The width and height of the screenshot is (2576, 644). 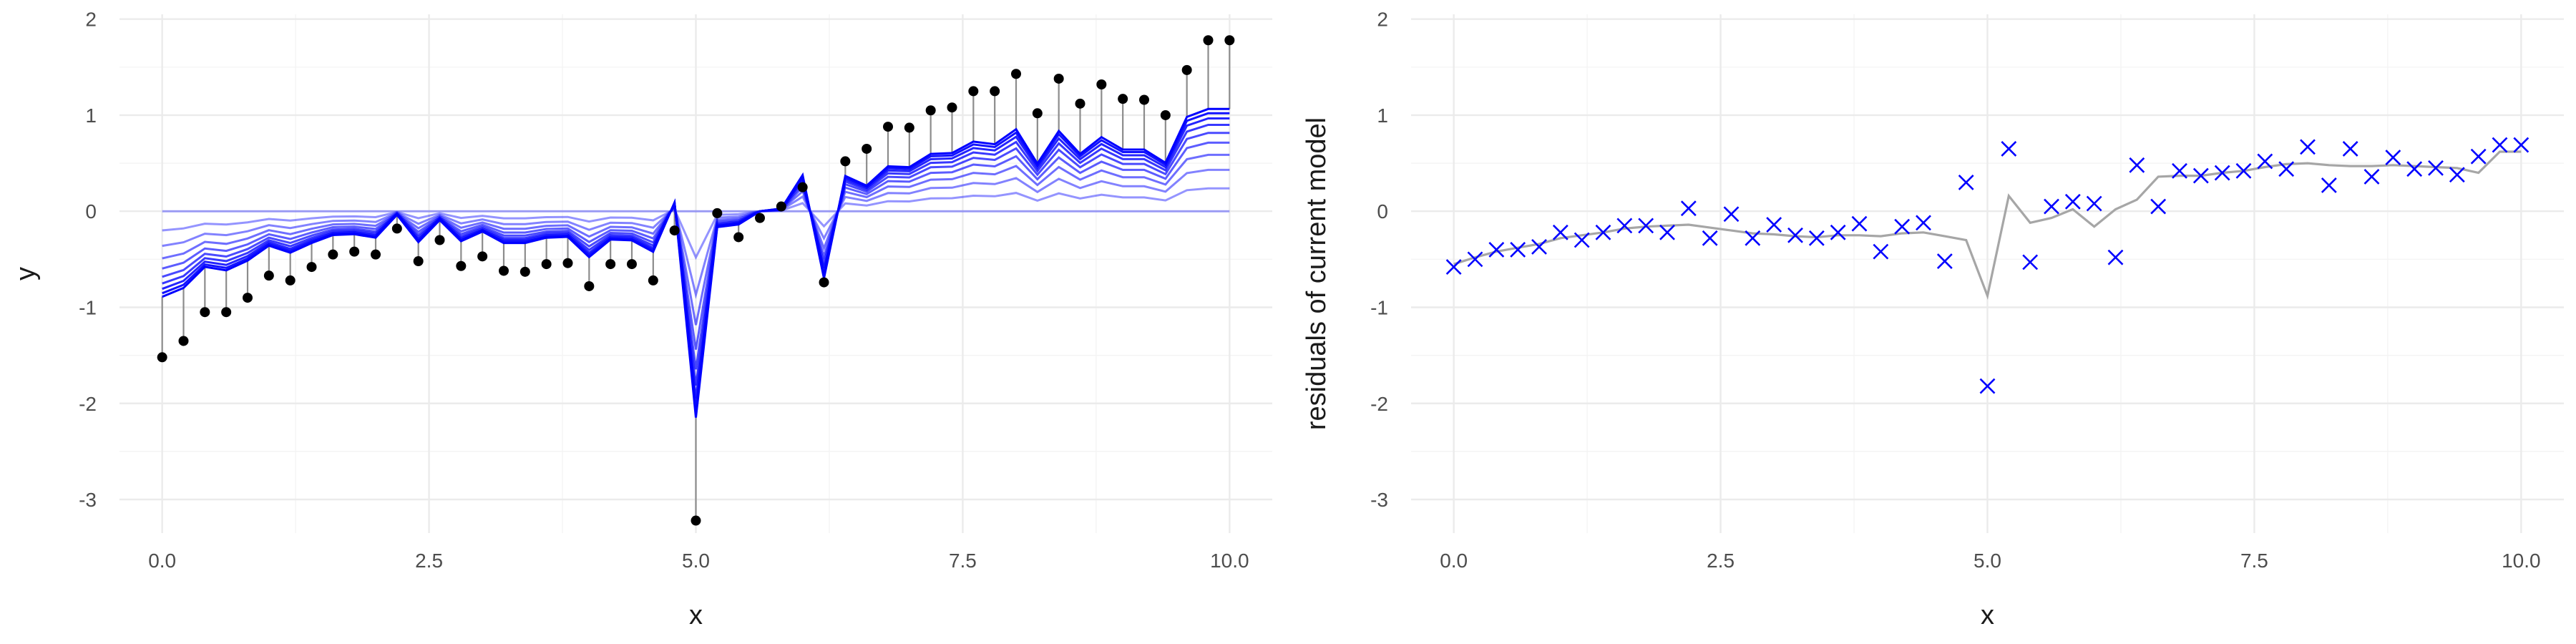 I want to click on y-tick-label: 1, so click(x=91, y=115).